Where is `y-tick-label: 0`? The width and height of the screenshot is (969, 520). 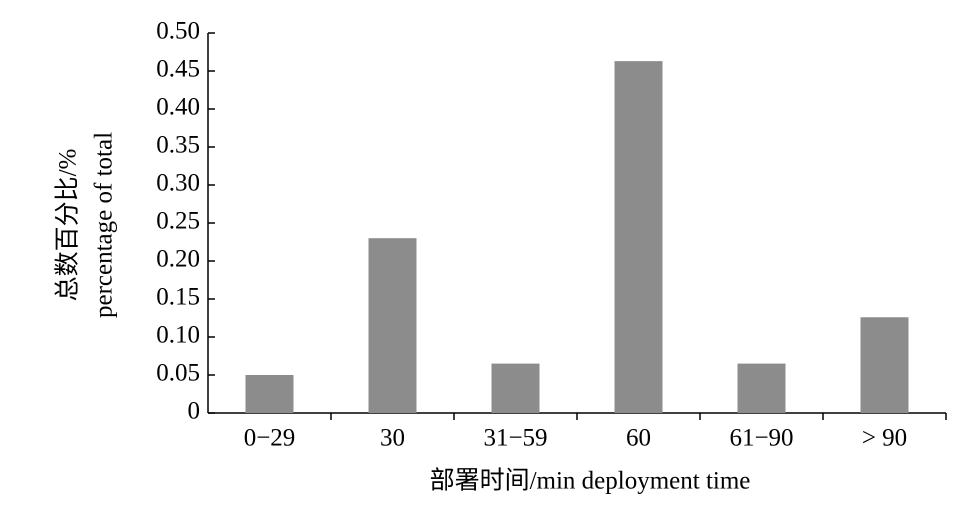 y-tick-label: 0 is located at coordinates (194, 411).